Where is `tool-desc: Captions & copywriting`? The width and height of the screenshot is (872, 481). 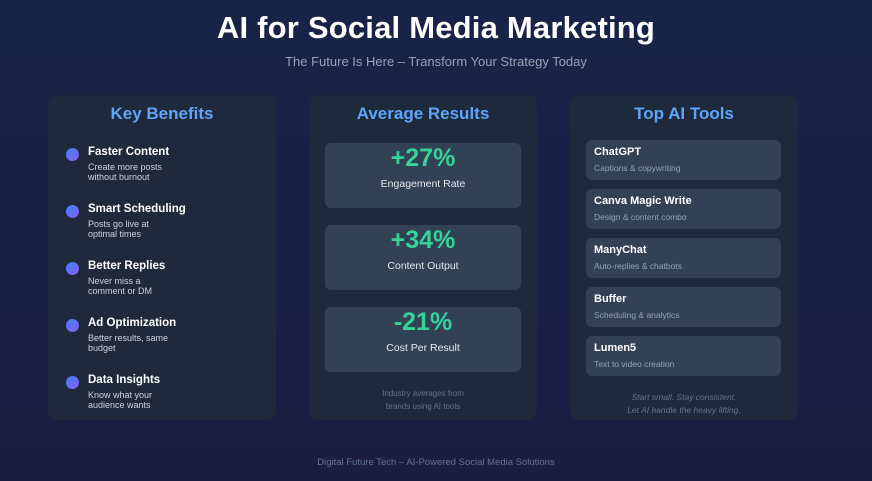 tool-desc: Captions & copywriting is located at coordinates (637, 168).